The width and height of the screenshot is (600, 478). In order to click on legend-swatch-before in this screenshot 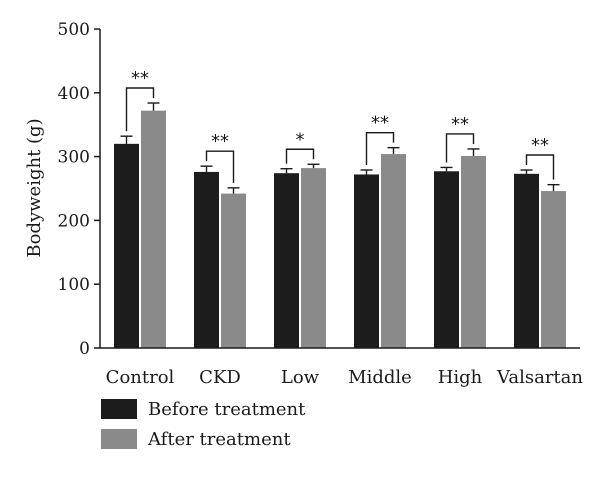, I will do `click(119, 409)`.